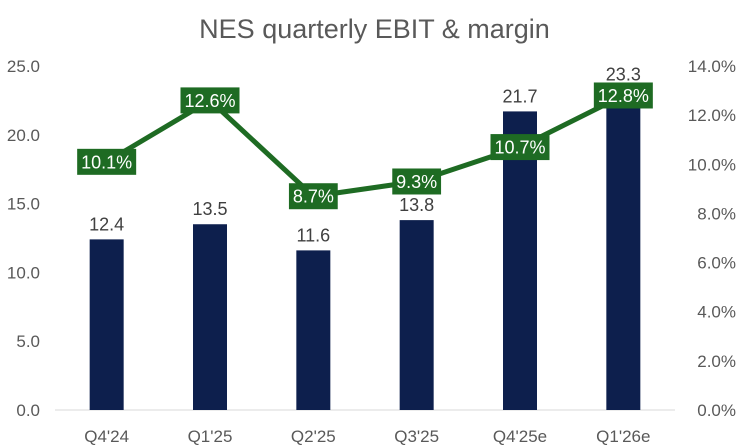 The image size is (749, 448). I want to click on bar-data-label: 13.8, so click(416, 205).